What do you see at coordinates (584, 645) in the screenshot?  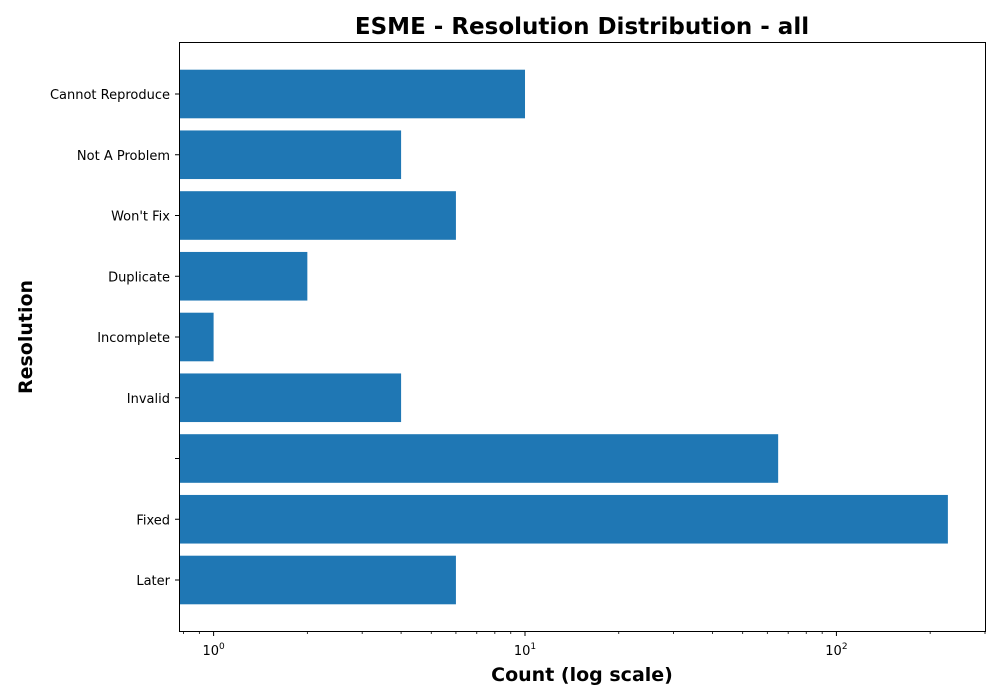 I see `x-axis-ticks: 100 10¹ 10²` at bounding box center [584, 645].